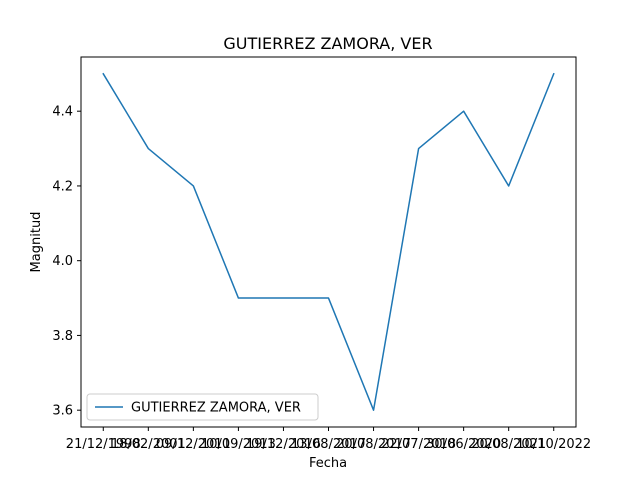 The image size is (640, 480). What do you see at coordinates (62, 411) in the screenshot?
I see `y-tick-label: 3.6` at bounding box center [62, 411].